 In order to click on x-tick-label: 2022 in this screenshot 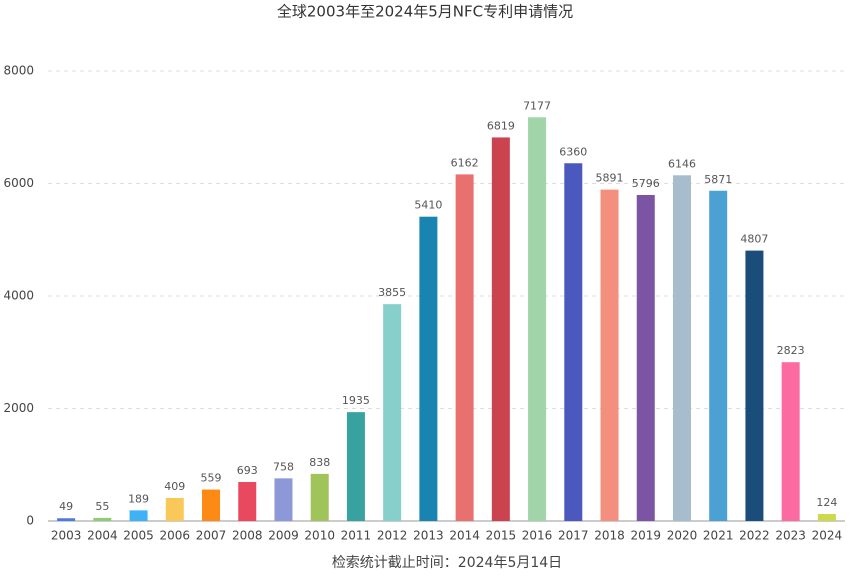, I will do `click(754, 536)`.